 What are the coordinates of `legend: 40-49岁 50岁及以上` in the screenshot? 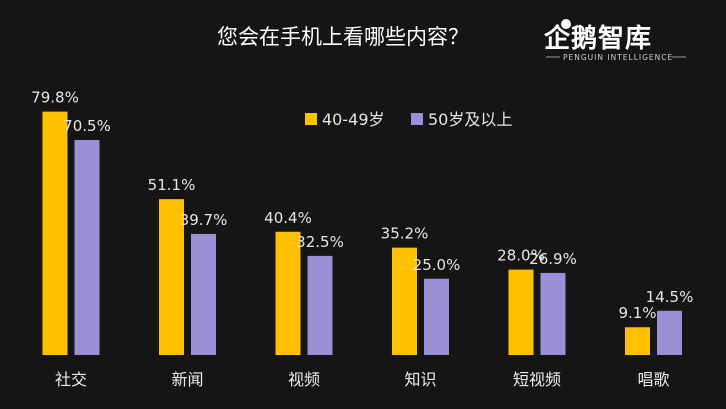 It's located at (408, 119).